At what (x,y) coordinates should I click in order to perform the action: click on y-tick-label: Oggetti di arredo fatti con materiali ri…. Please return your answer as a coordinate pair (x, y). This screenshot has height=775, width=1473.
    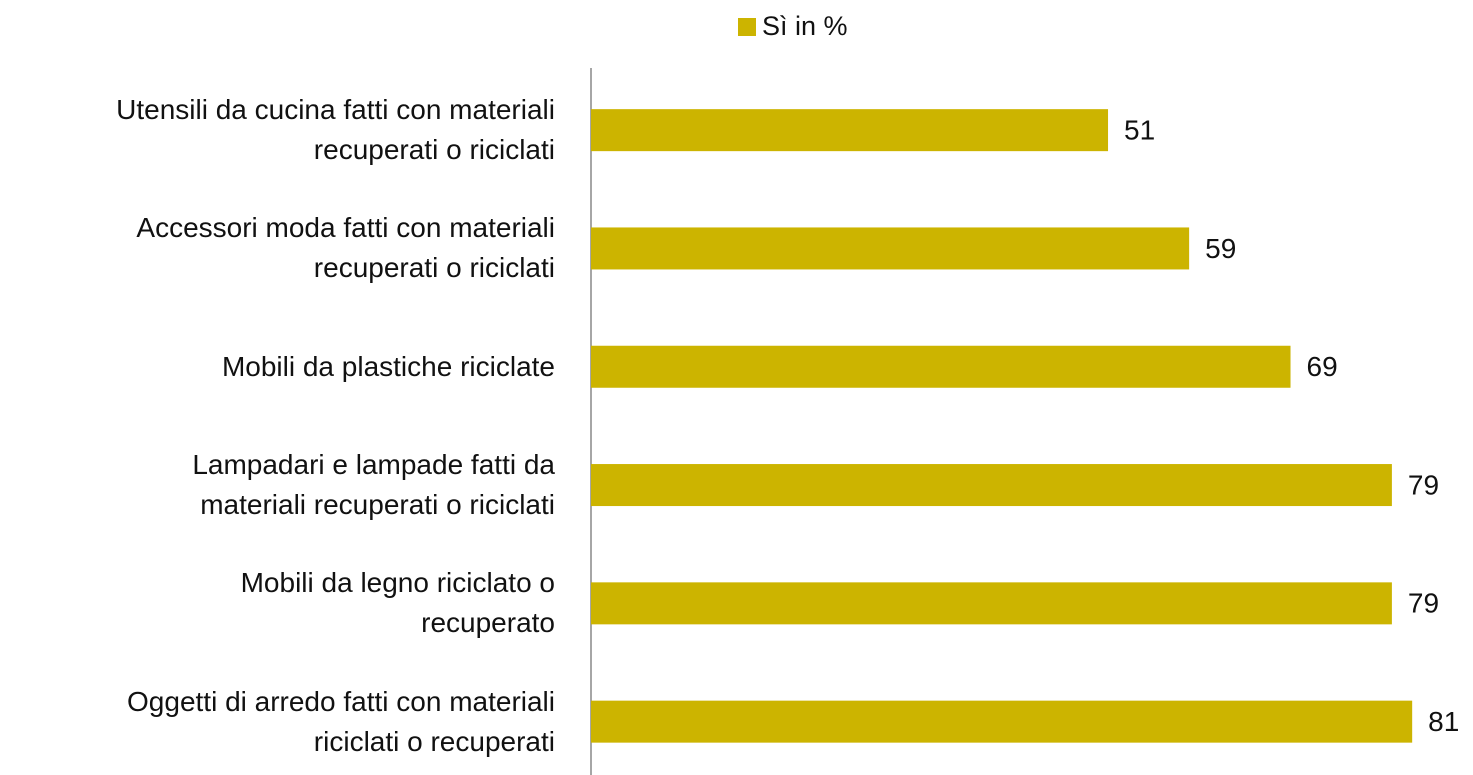
    Looking at the image, I should click on (341, 721).